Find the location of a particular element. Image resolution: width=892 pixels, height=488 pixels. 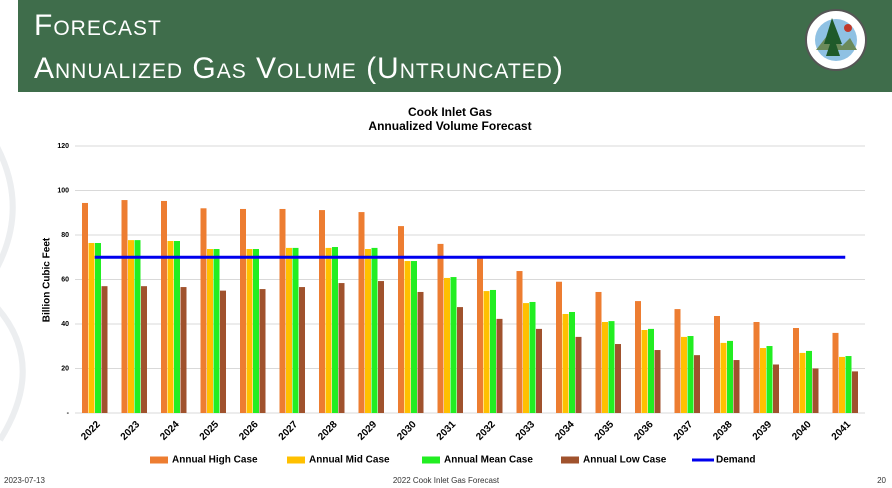

swirl is located at coordinates (13, 374).